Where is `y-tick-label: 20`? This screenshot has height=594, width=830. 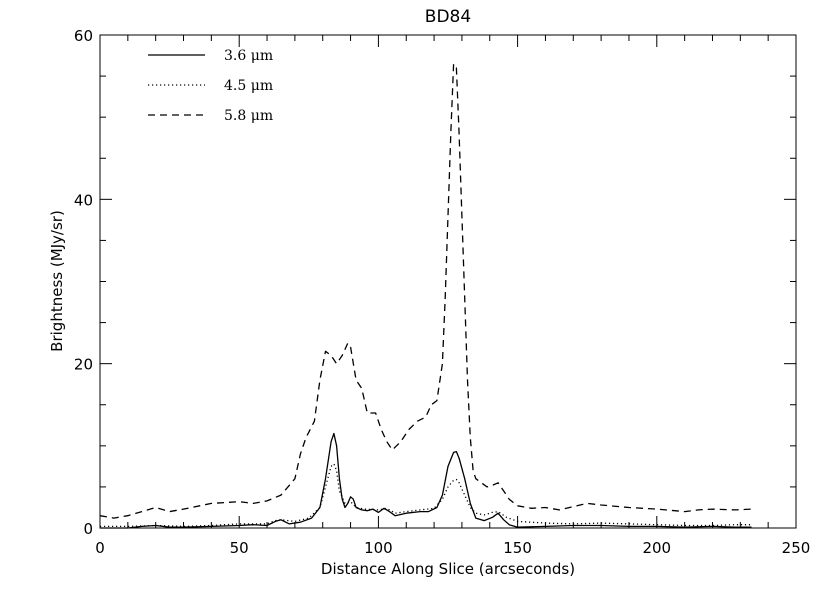 y-tick-label: 20 is located at coordinates (83, 365).